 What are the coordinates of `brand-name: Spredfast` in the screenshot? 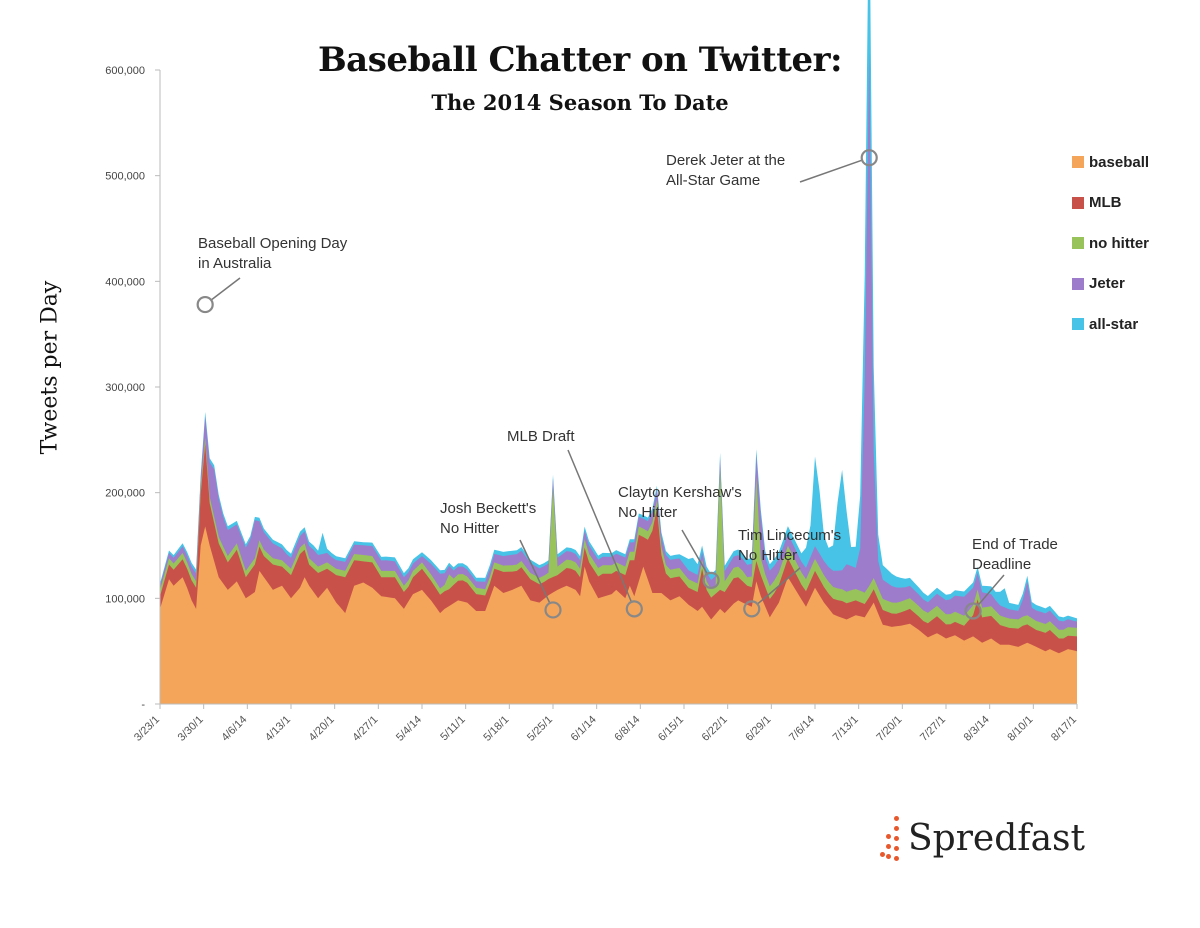 It's located at (996, 838).